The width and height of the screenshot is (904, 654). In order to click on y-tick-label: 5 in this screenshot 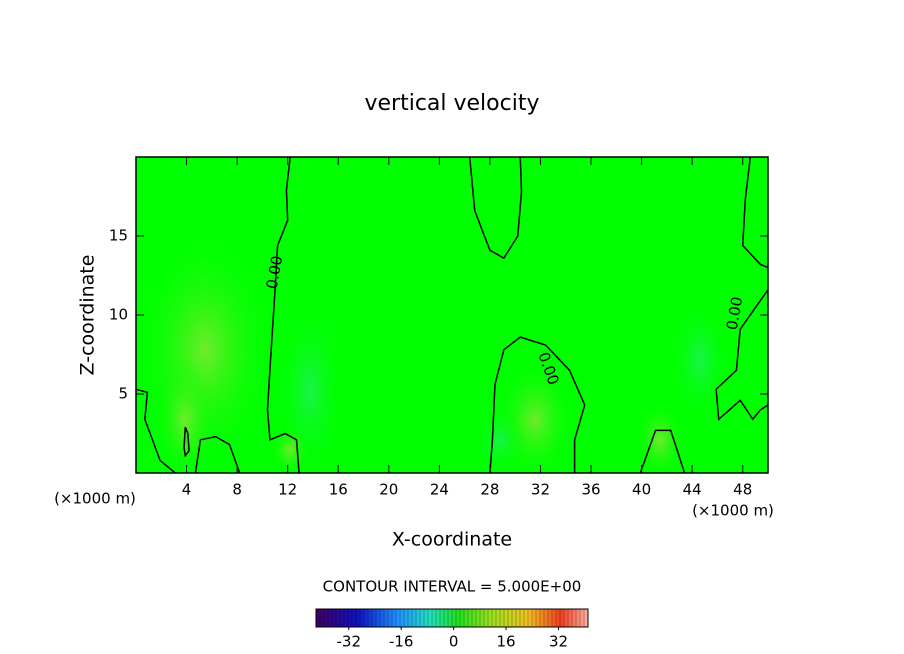, I will do `click(123, 394)`.